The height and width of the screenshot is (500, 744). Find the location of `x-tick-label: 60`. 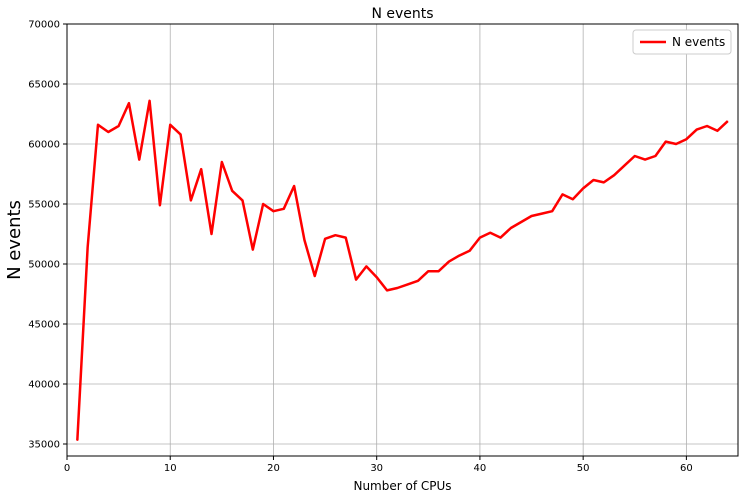

x-tick-label: 60 is located at coordinates (686, 468).